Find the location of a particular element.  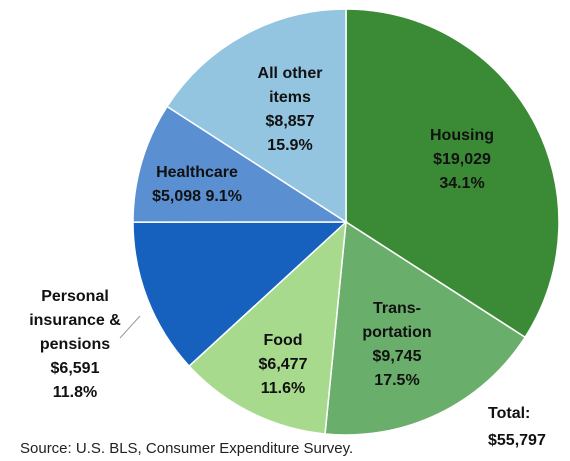

value-label: $9,745 is located at coordinates (397, 356).